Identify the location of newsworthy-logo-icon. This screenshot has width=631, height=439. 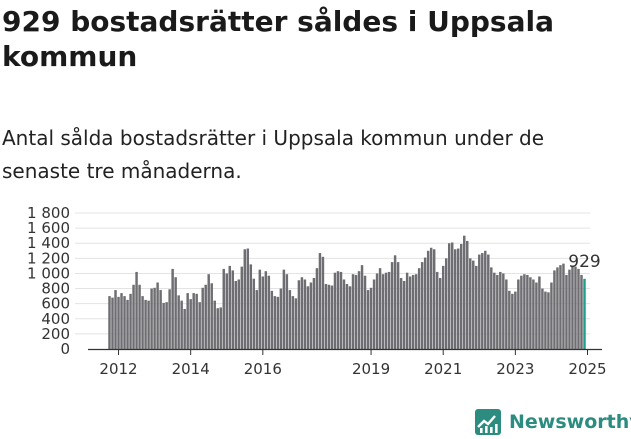
(488, 422).